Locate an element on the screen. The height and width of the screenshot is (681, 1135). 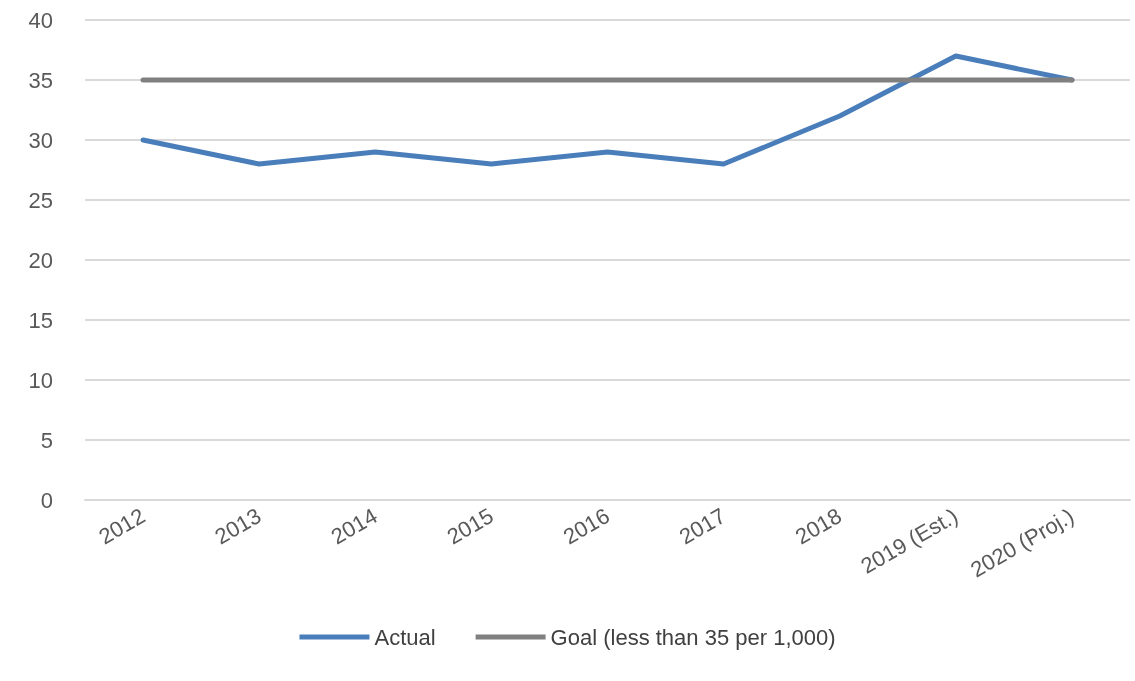
x-tick-label: 2012 is located at coordinates (122, 526).